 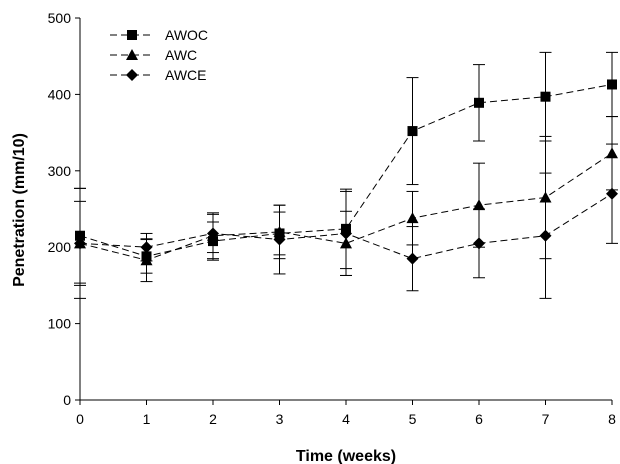 I want to click on legend-label: AWCE, so click(x=185, y=75).